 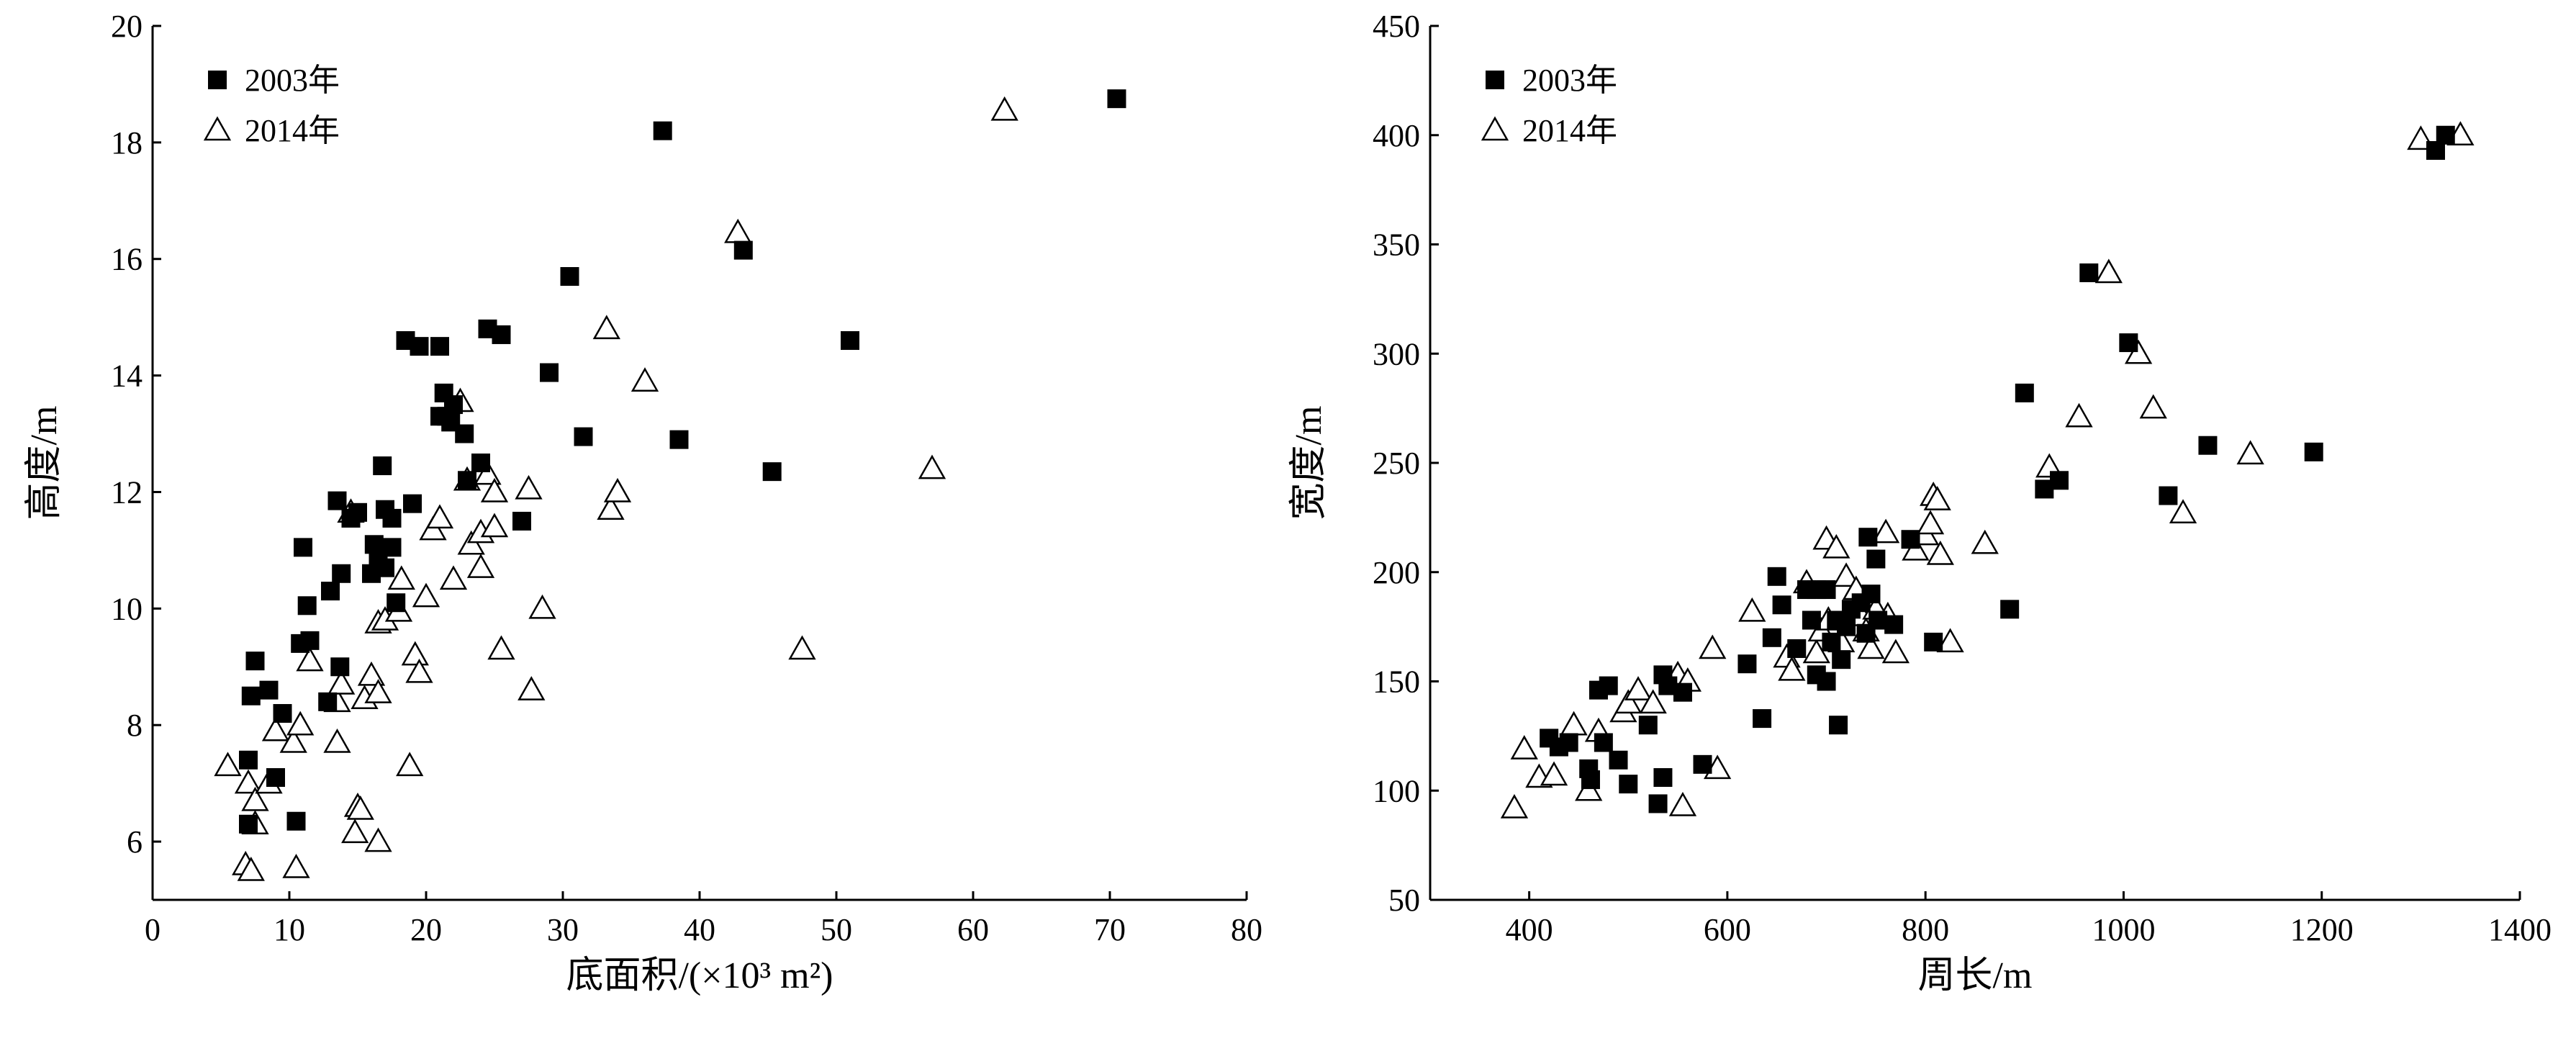 What do you see at coordinates (1495, 128) in the screenshot?
I see `legend-marker-2014` at bounding box center [1495, 128].